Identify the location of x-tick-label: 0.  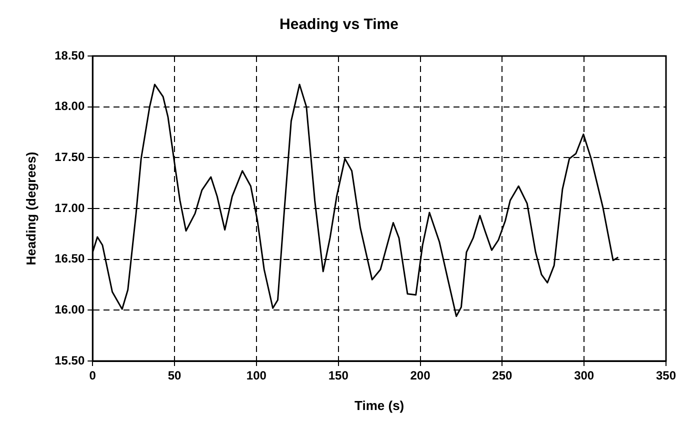
(92, 375).